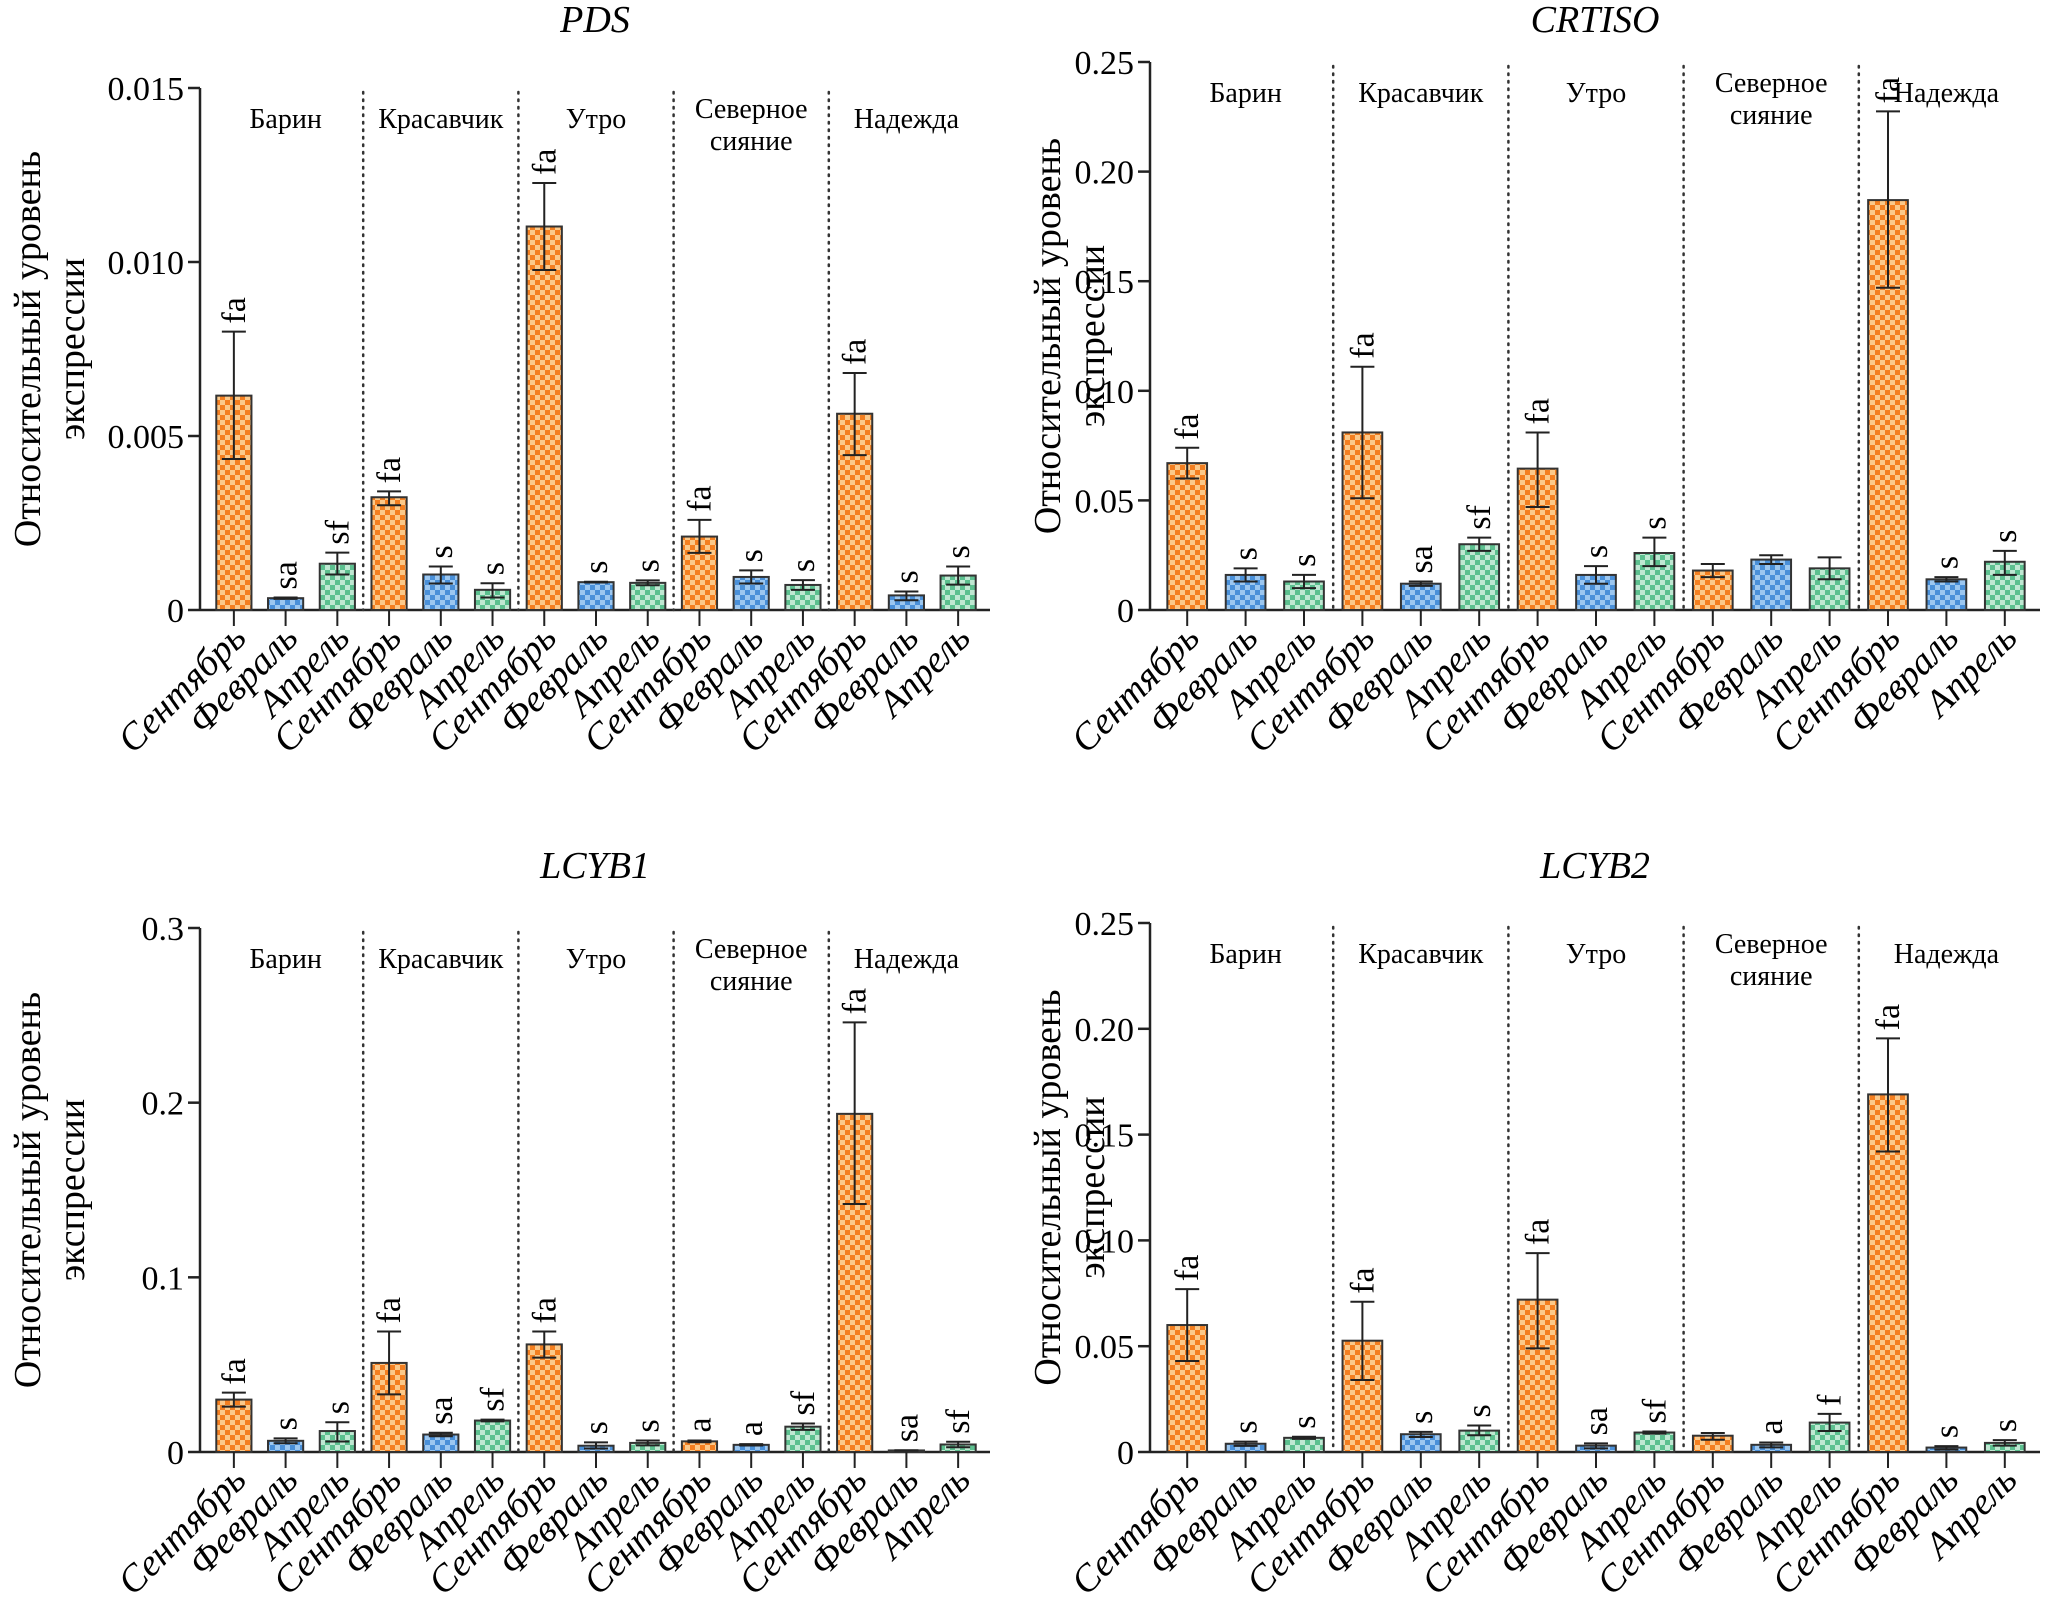  I want to click on significance-label: f, so click(1830, 1400).